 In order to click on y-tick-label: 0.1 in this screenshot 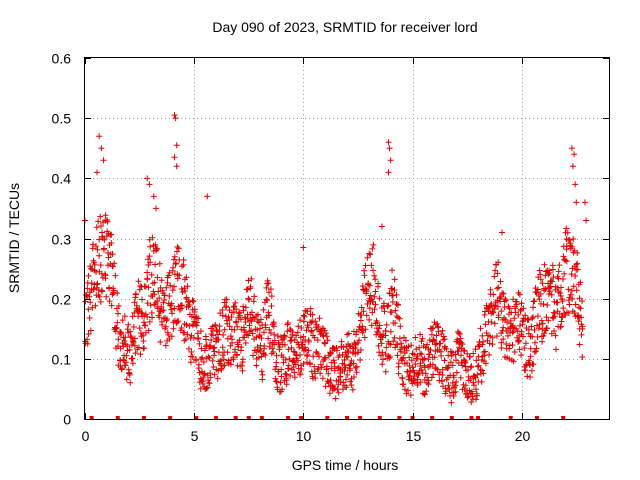, I will do `click(62, 360)`.